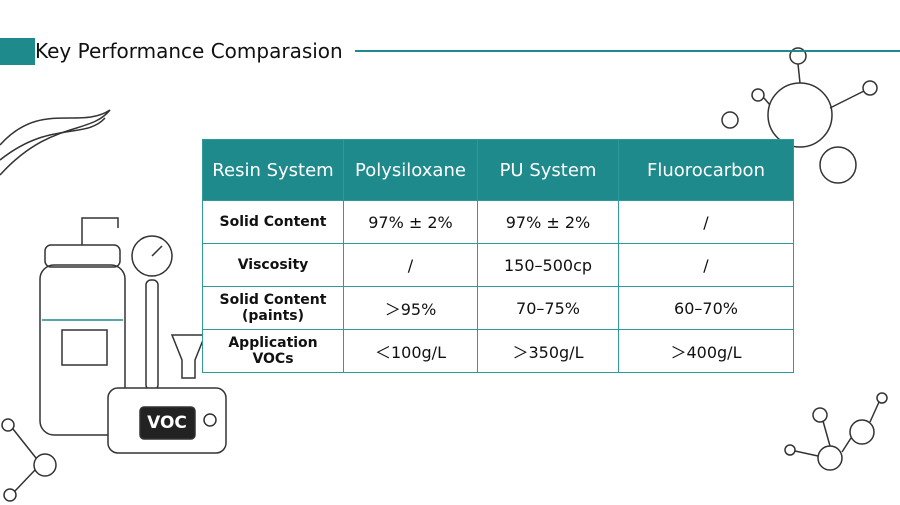 The image size is (900, 505). I want to click on table-cell: ＞400g/L, so click(706, 351).